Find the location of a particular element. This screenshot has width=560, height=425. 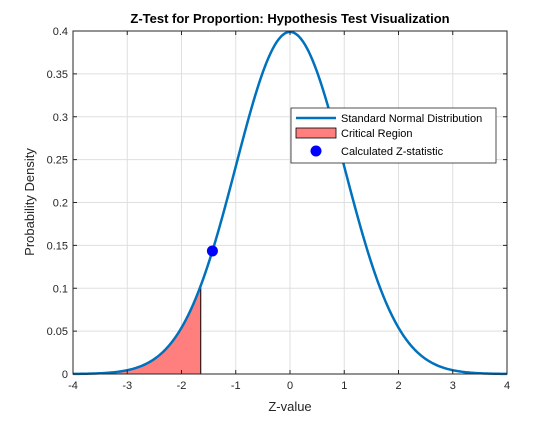

y-tick-label: 0.3 is located at coordinates (60, 118).